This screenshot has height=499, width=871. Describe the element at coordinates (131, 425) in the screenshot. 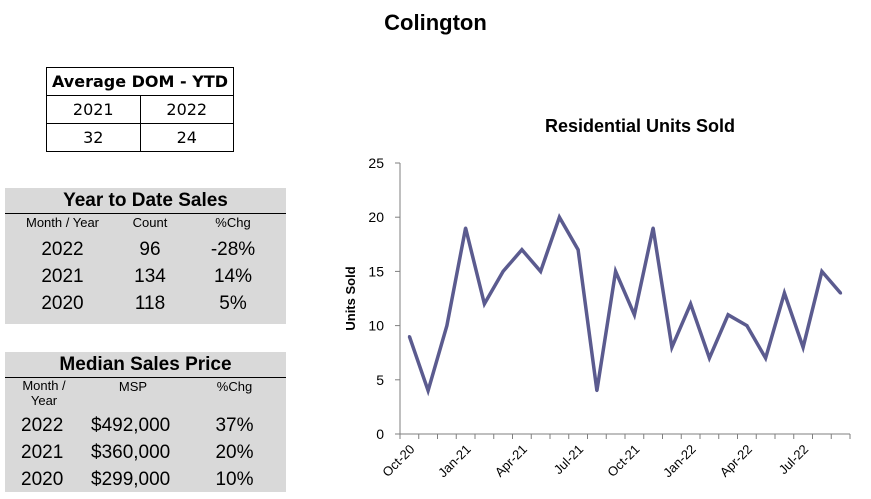

I see `msp-price: $492,000` at that location.